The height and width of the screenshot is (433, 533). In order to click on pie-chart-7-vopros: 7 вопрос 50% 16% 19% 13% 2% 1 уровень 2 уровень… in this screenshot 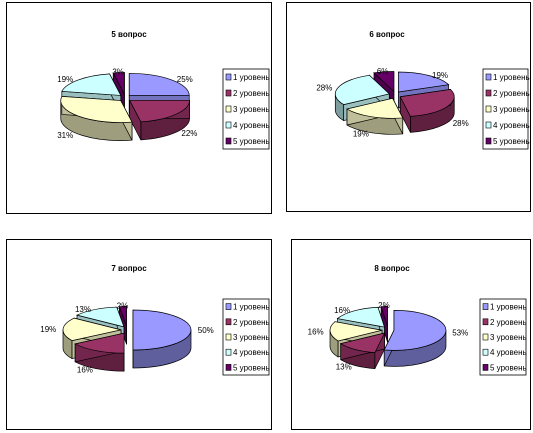, I will do `click(155, 320)`.